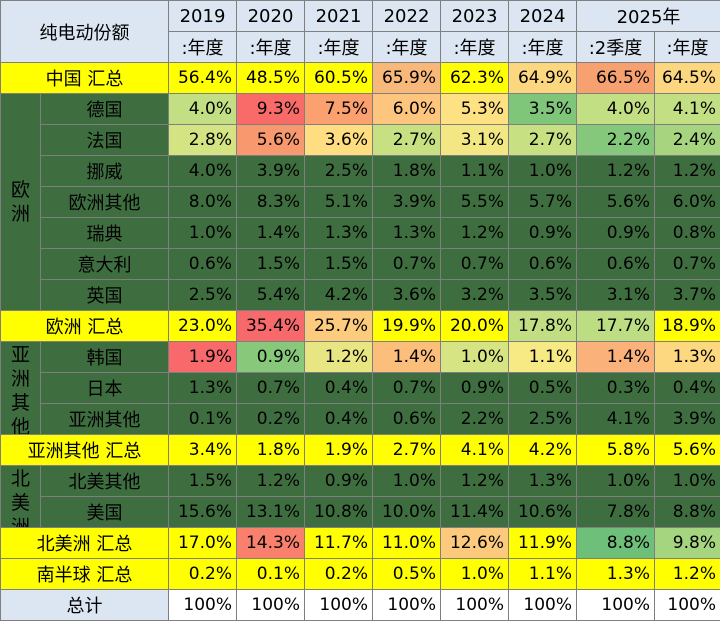  Describe the element at coordinates (104, 202) in the screenshot. I see `country-label: 欧洲其他` at that location.